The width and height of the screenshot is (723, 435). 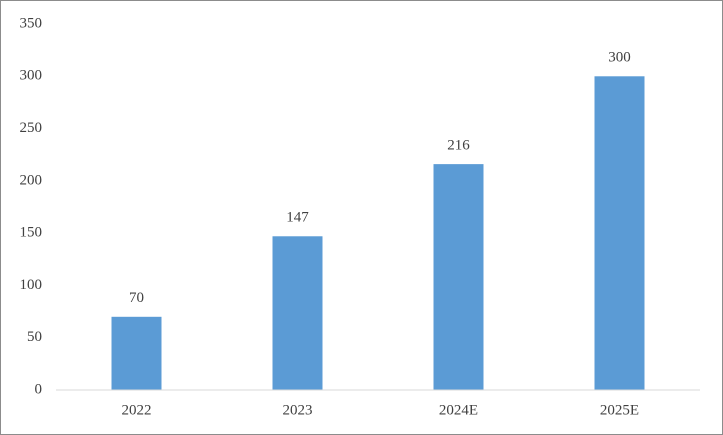 What do you see at coordinates (34, 337) in the screenshot?
I see `y-tick-label: 50` at bounding box center [34, 337].